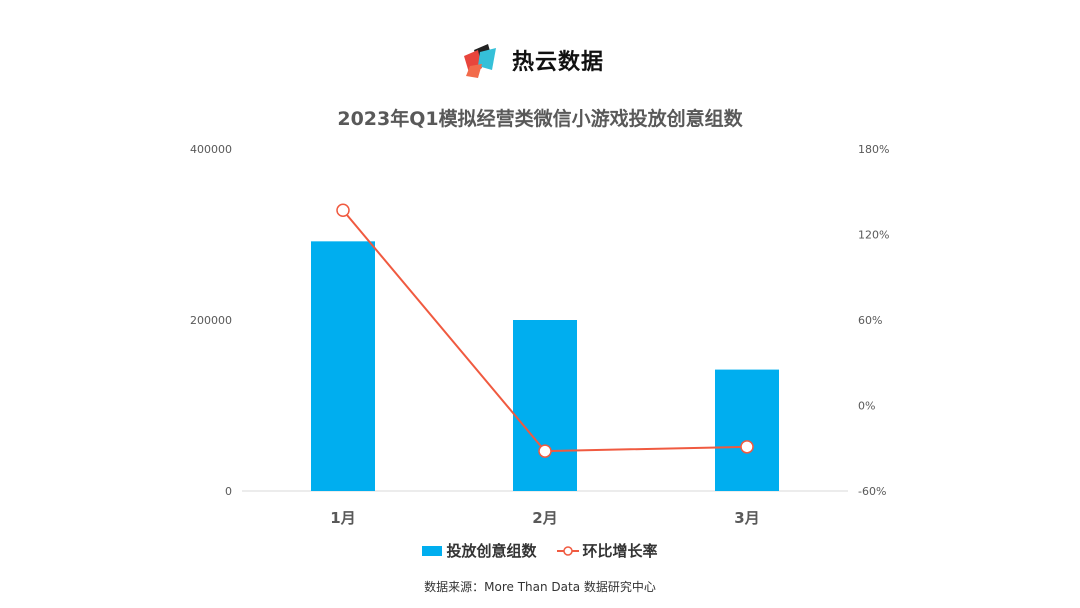 Image resolution: width=1080 pixels, height=608 pixels. What do you see at coordinates (480, 61) in the screenshot?
I see `hotcloud-logo-icon` at bounding box center [480, 61].